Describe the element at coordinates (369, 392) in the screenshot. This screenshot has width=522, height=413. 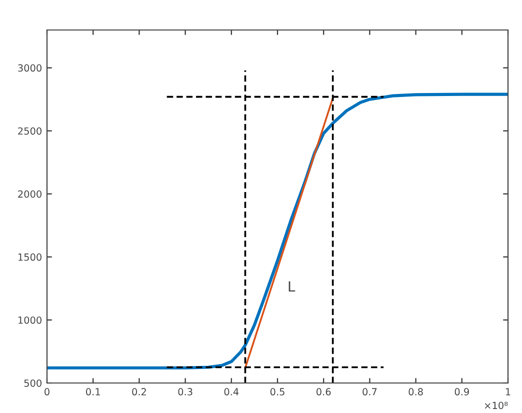
I see `x-tick-label: 0.7` at that location.